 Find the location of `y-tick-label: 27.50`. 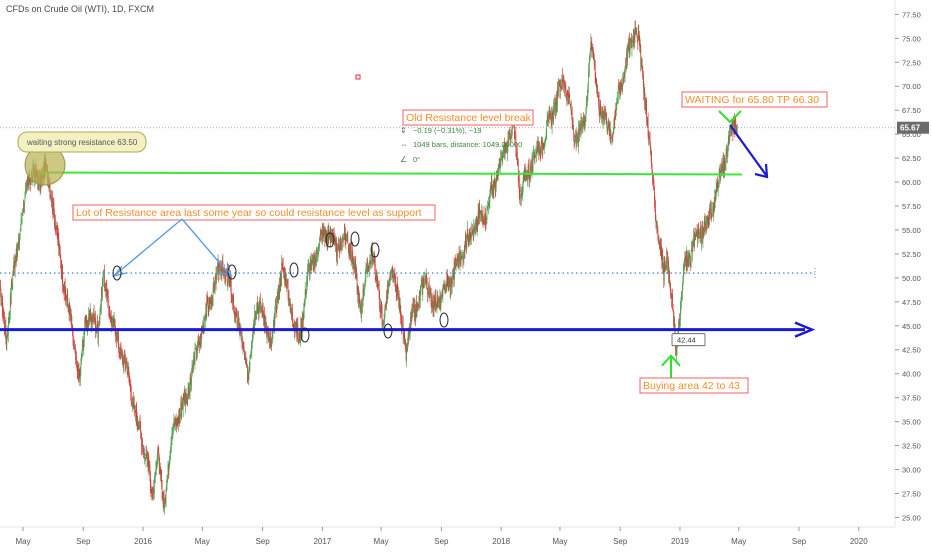

y-tick-label: 27.50 is located at coordinates (911, 493).